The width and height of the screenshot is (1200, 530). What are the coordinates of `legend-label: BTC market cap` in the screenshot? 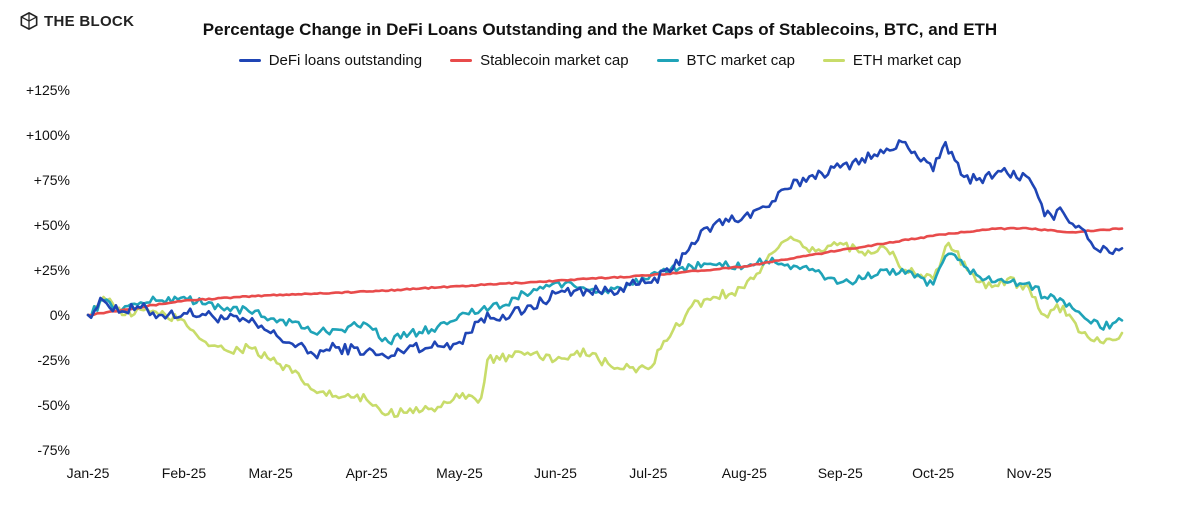 It's located at (740, 60).